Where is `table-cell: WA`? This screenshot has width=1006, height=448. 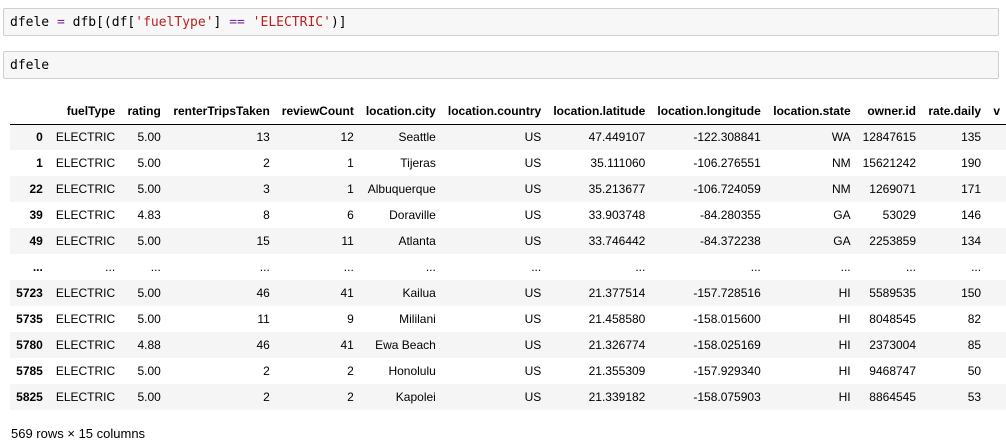 table-cell: WA is located at coordinates (841, 137).